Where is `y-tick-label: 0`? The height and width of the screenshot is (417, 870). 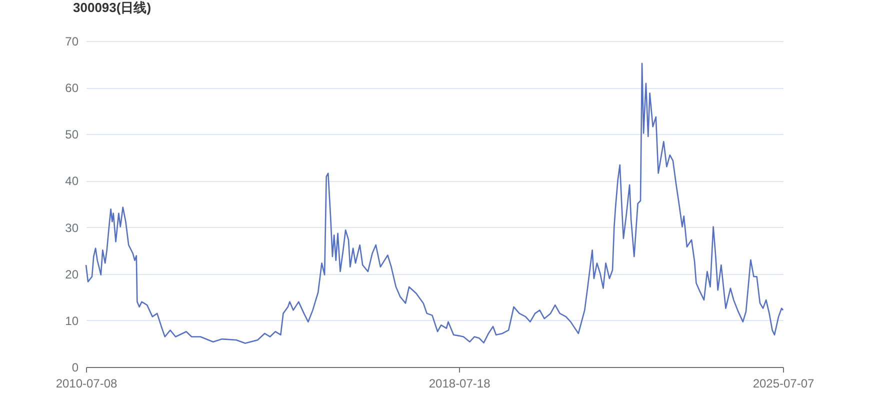 y-tick-label: 0 is located at coordinates (75, 367).